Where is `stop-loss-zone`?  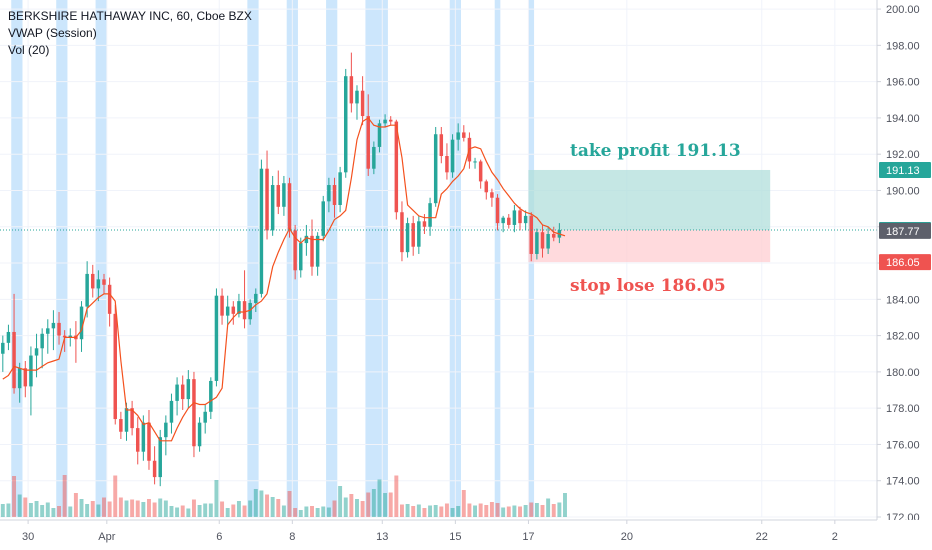
stop-loss-zone is located at coordinates (649, 246).